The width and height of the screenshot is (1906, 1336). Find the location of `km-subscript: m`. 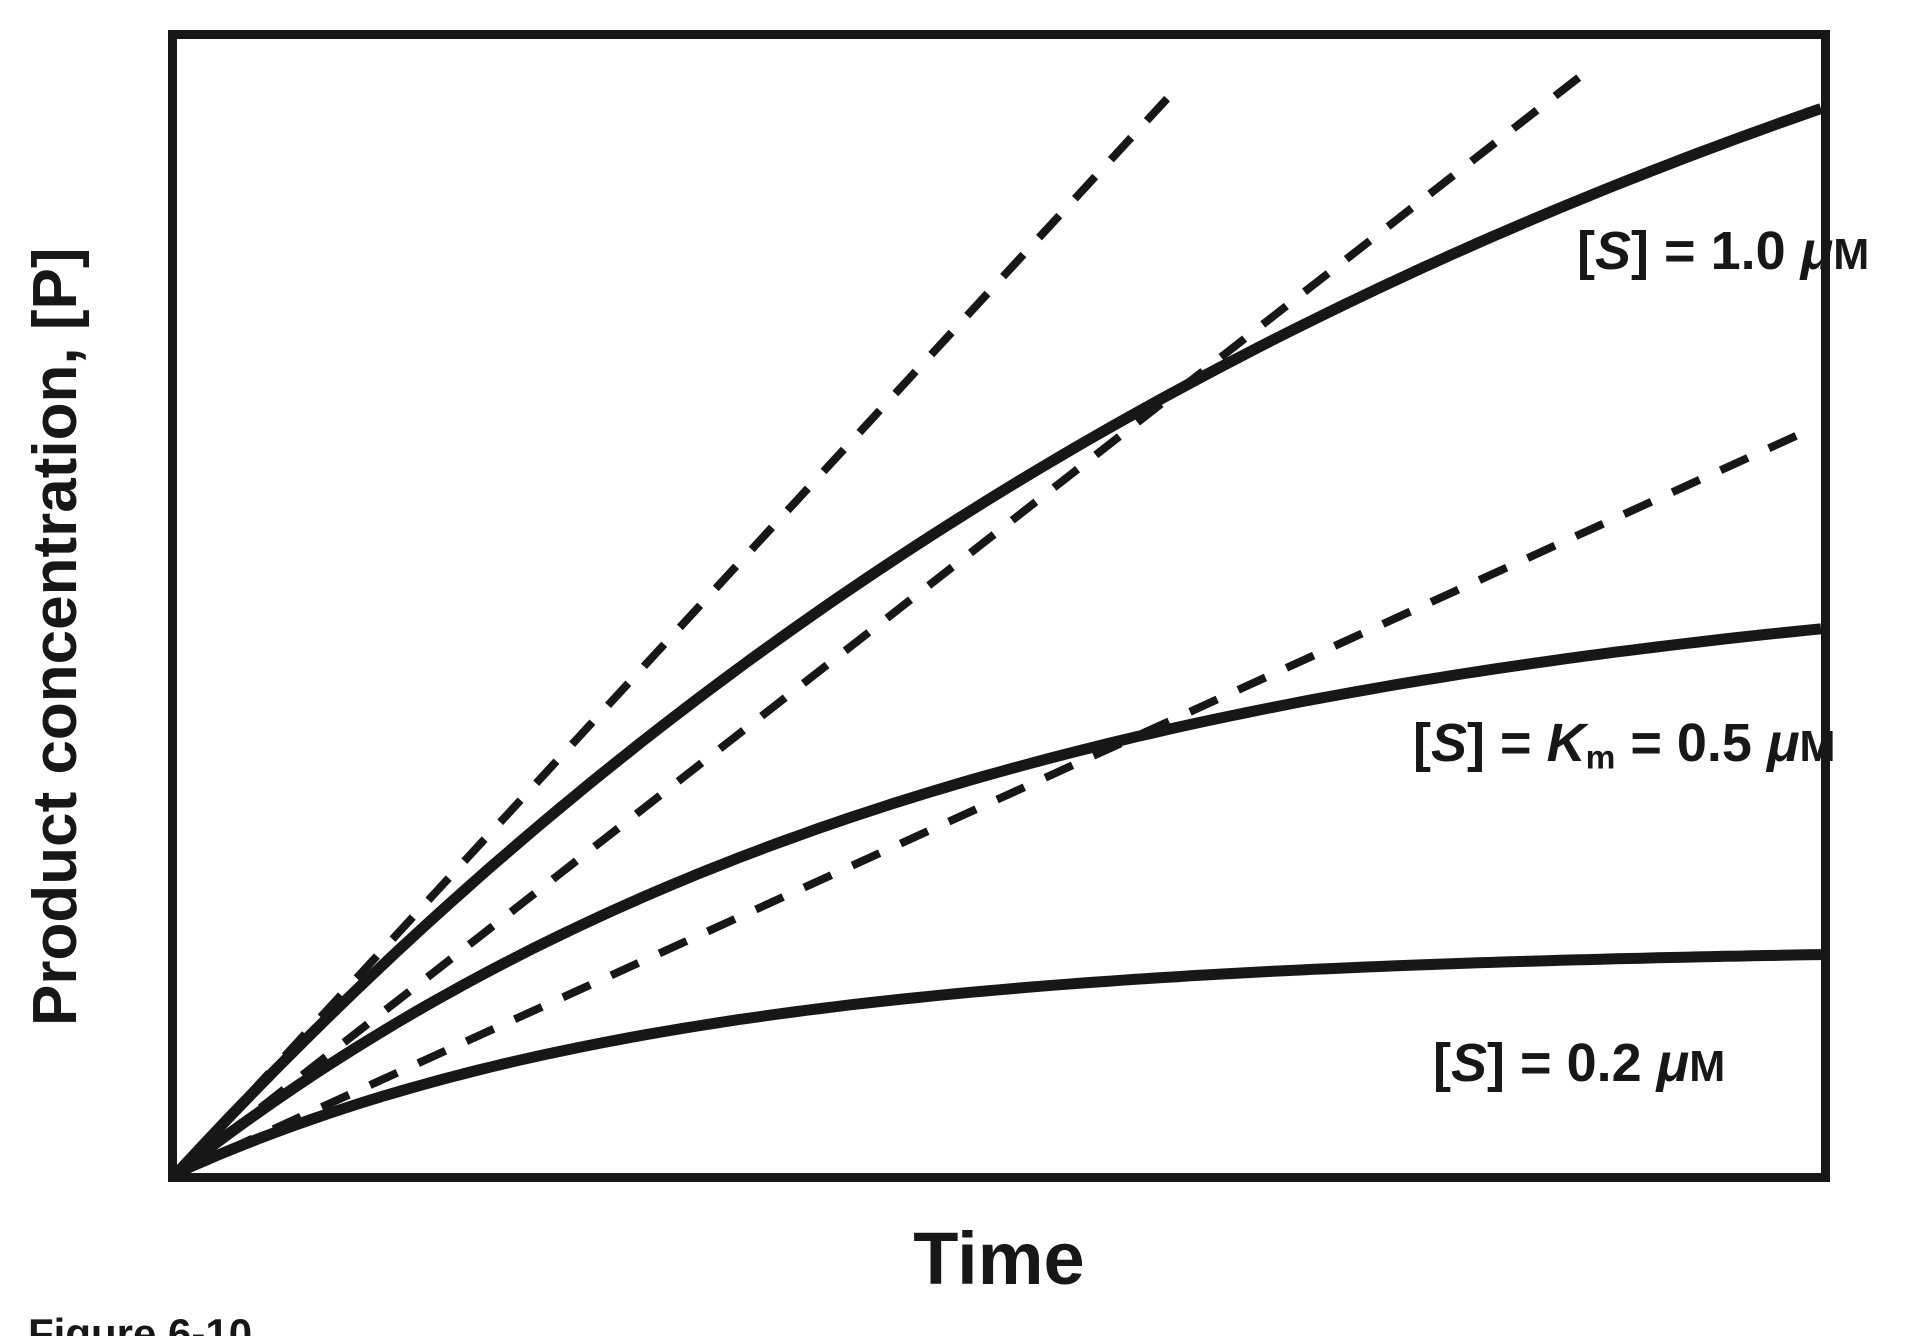

km-subscript: m is located at coordinates (1600, 758).